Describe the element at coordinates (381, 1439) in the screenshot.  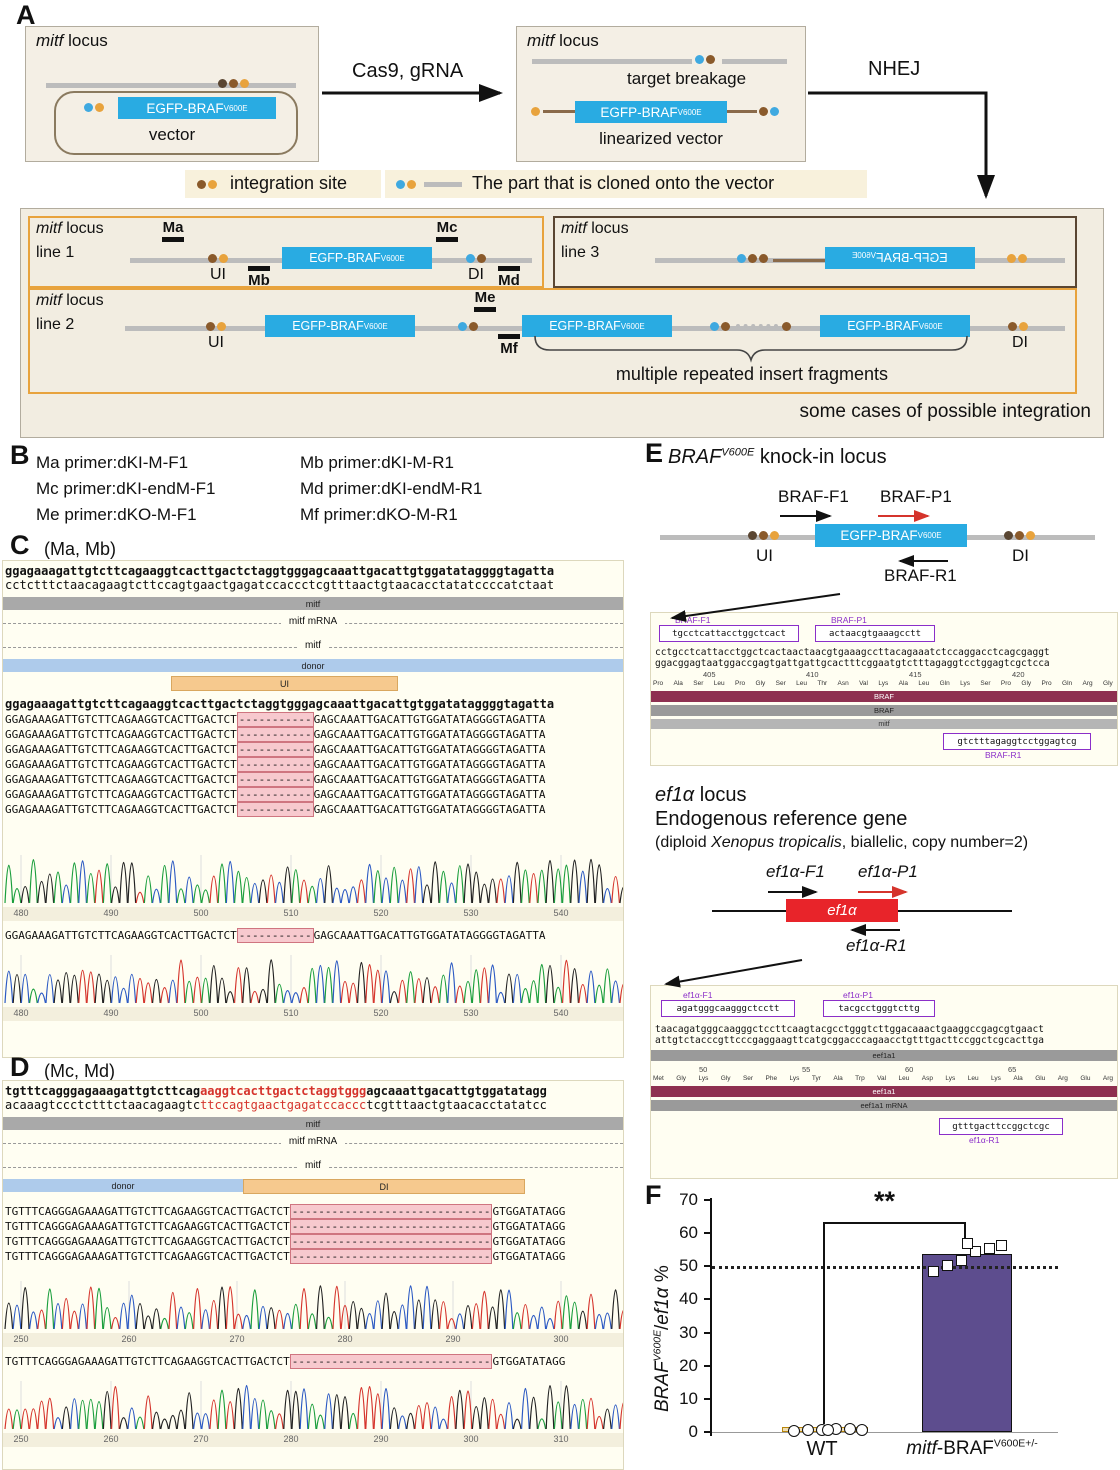
I see `ruler-number: 290` at that location.